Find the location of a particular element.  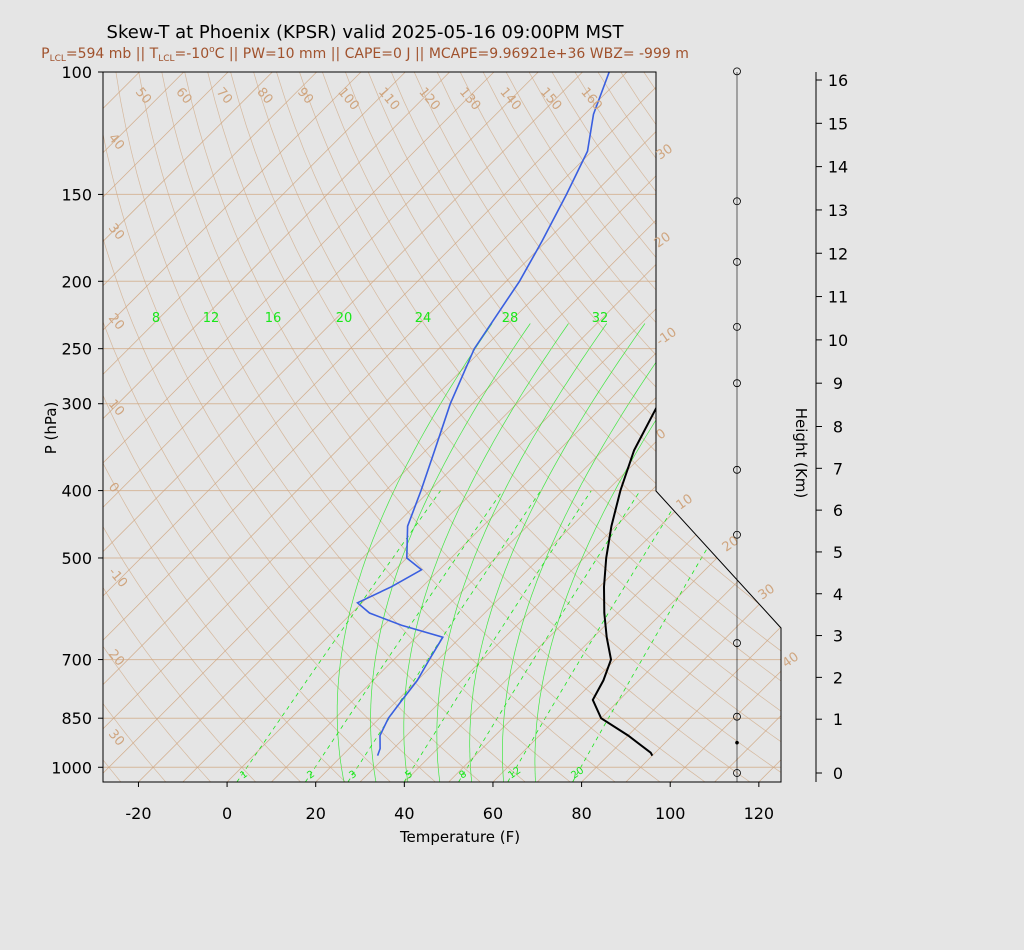

pressure-axis-label: P (hPa) is located at coordinates (51, 428).